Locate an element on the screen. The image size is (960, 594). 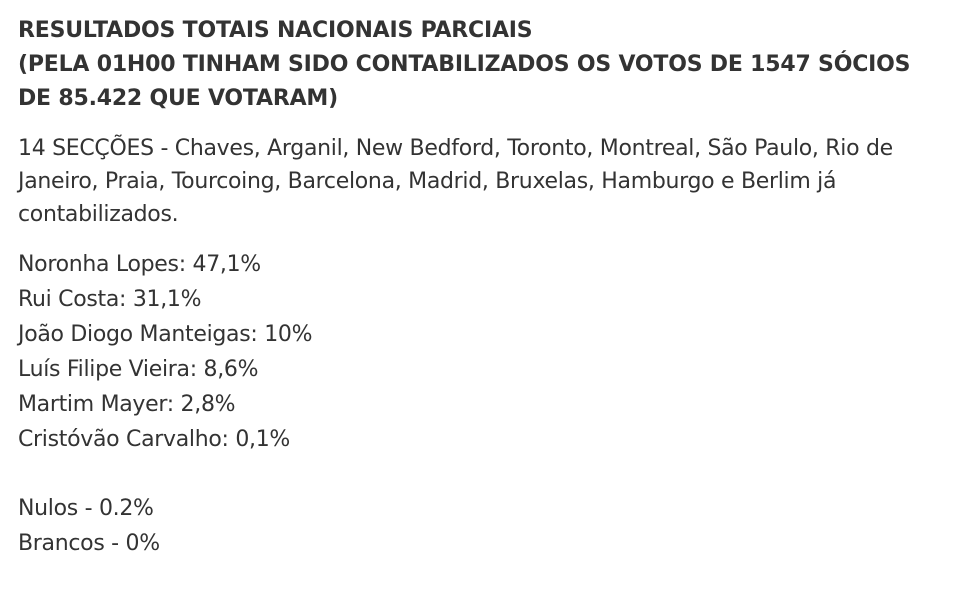
candidate-result-cristovao-carvalho: Cristóvão Carvalho: 0,1% is located at coordinates (154, 439).